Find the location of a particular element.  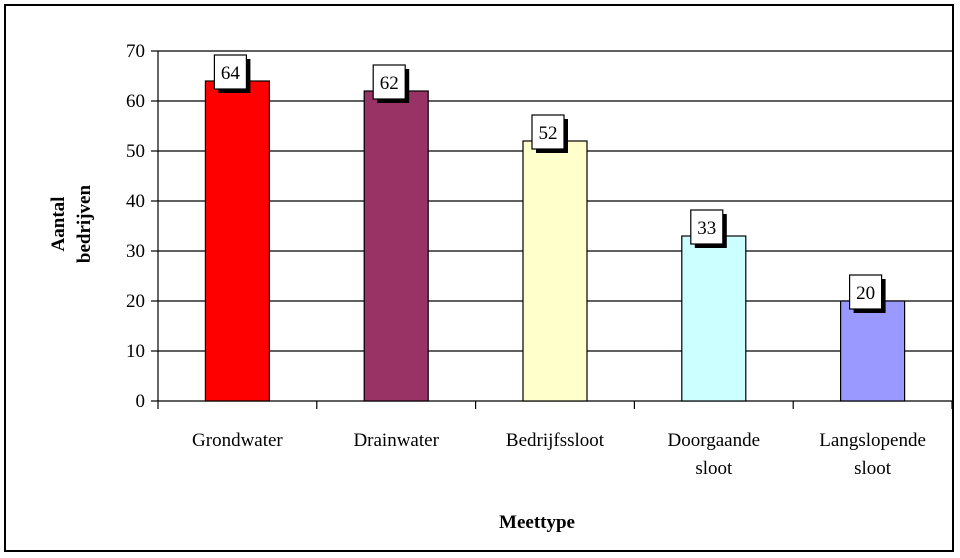

data-label: 62 is located at coordinates (389, 83).